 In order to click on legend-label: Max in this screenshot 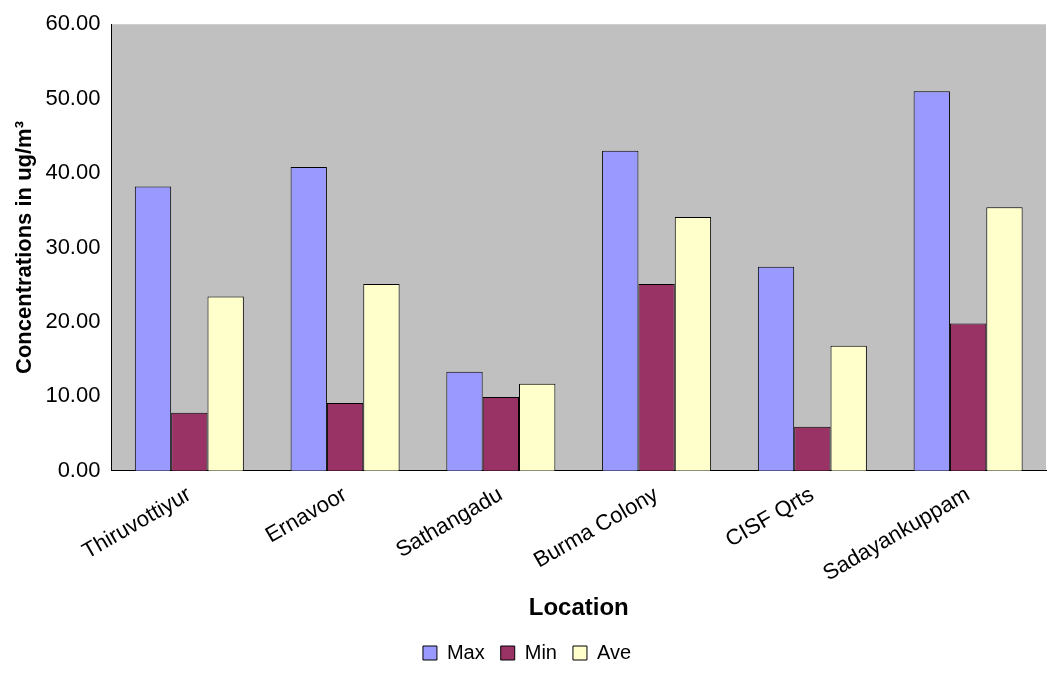, I will do `click(465, 651)`.